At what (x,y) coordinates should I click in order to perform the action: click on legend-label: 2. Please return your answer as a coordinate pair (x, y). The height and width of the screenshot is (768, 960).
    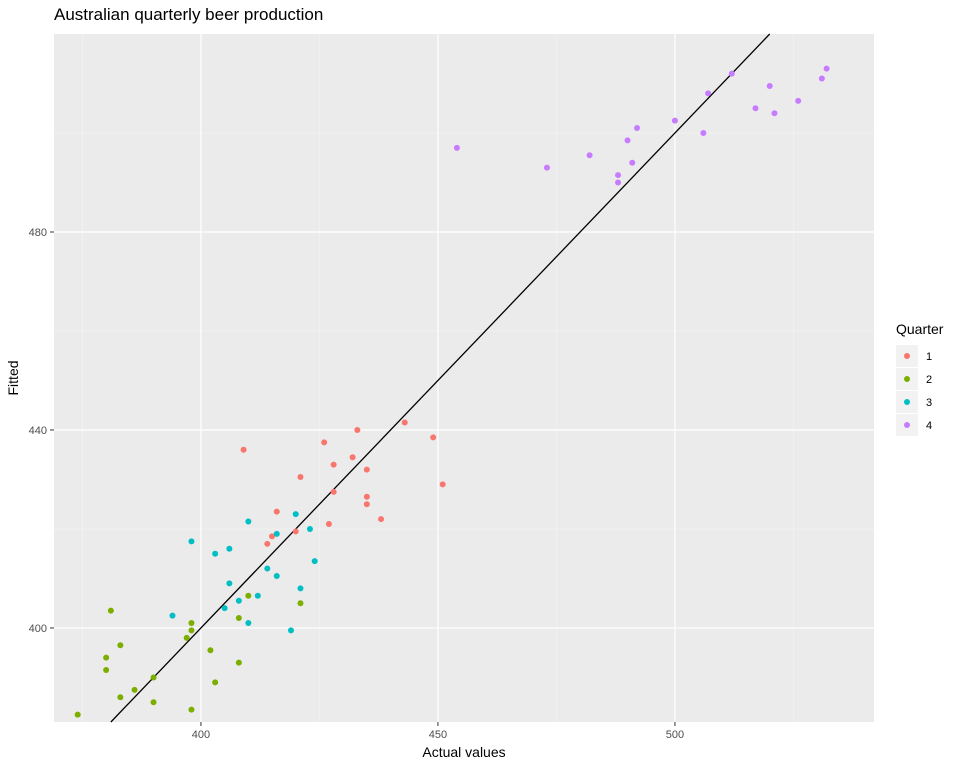
    Looking at the image, I should click on (929, 380).